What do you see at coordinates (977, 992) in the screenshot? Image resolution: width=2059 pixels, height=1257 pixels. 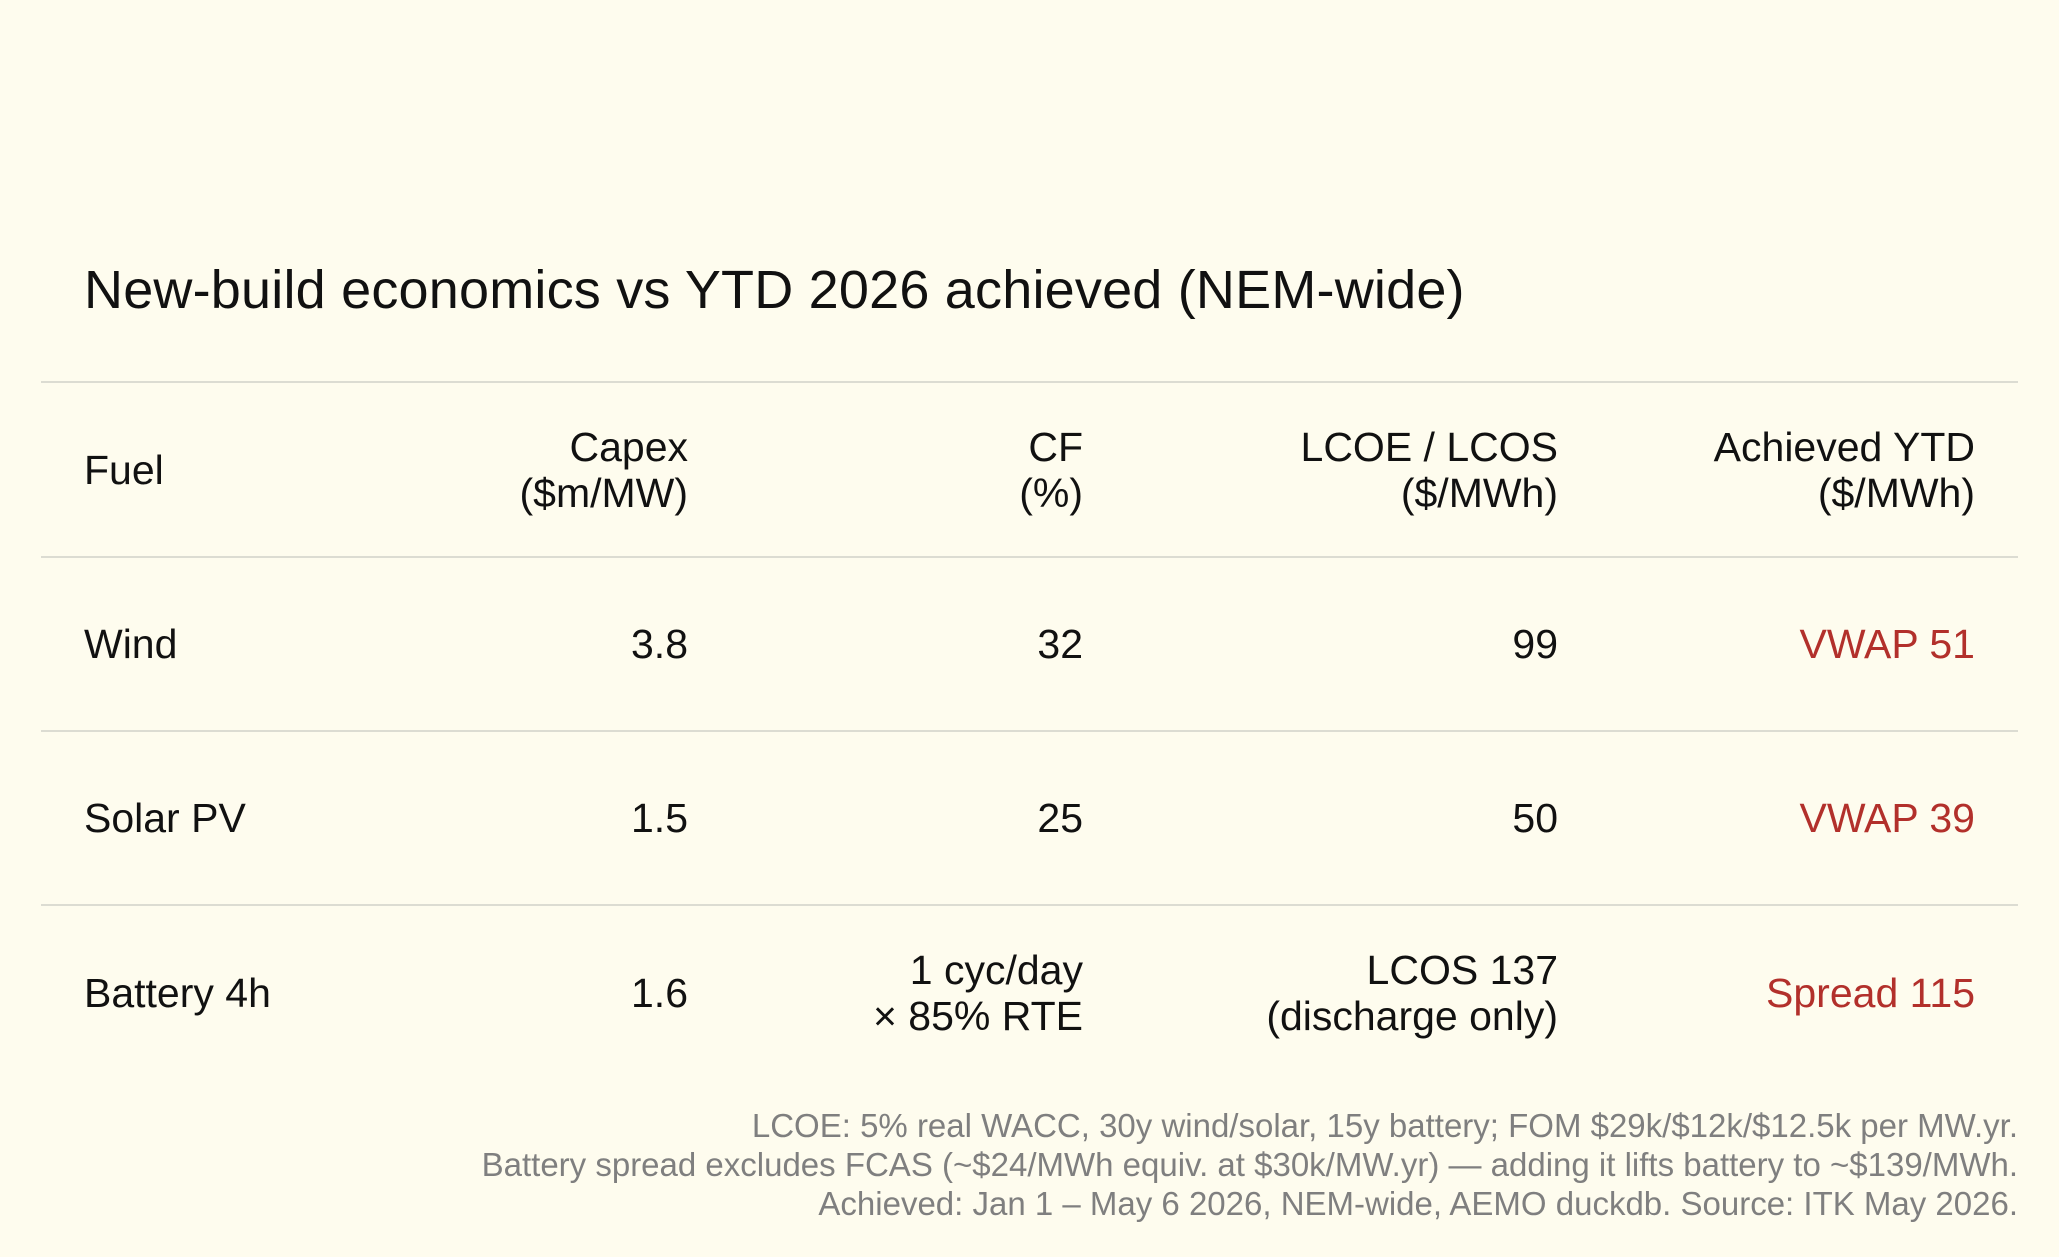 I see `cell-cf: 1 cyc/day × 85% RTE` at bounding box center [977, 992].